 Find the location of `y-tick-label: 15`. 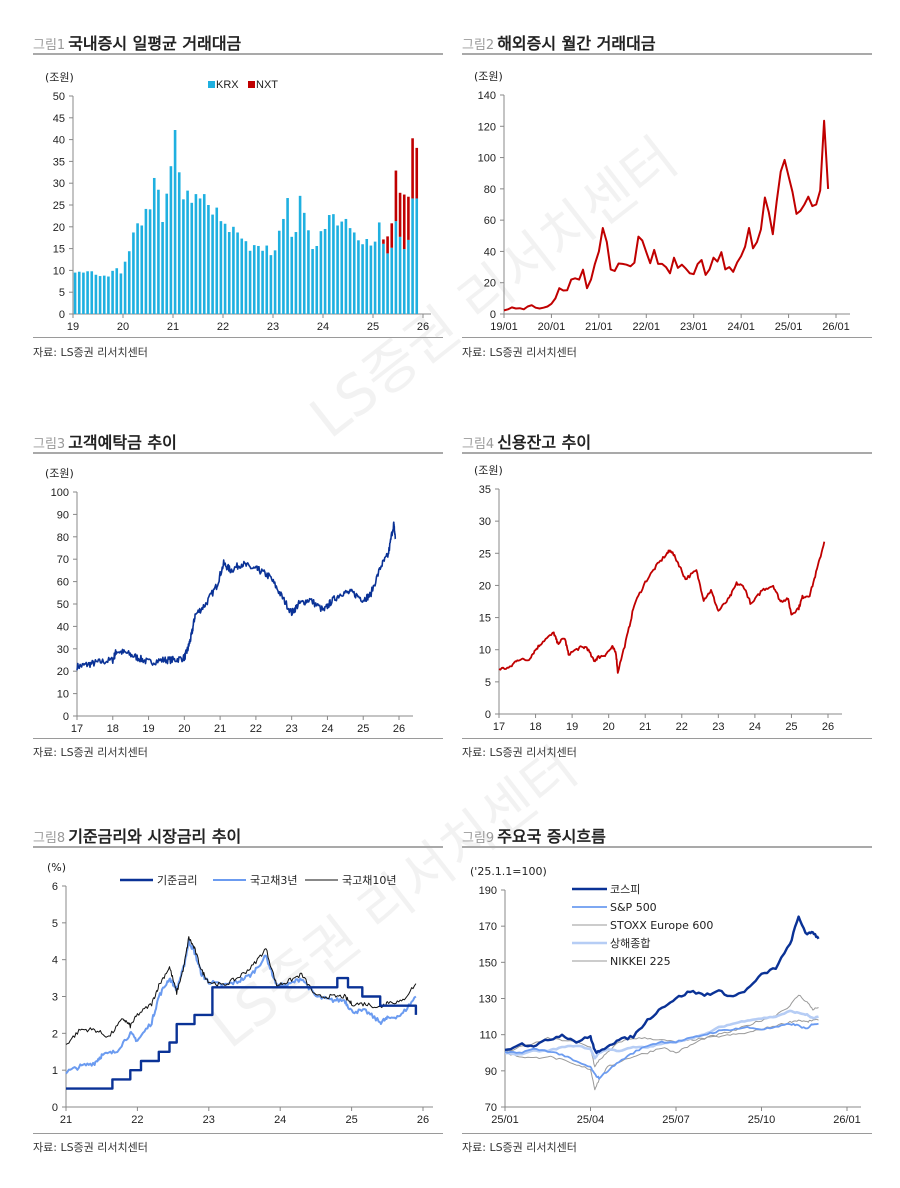

y-tick-label: 15 is located at coordinates (59, 250).